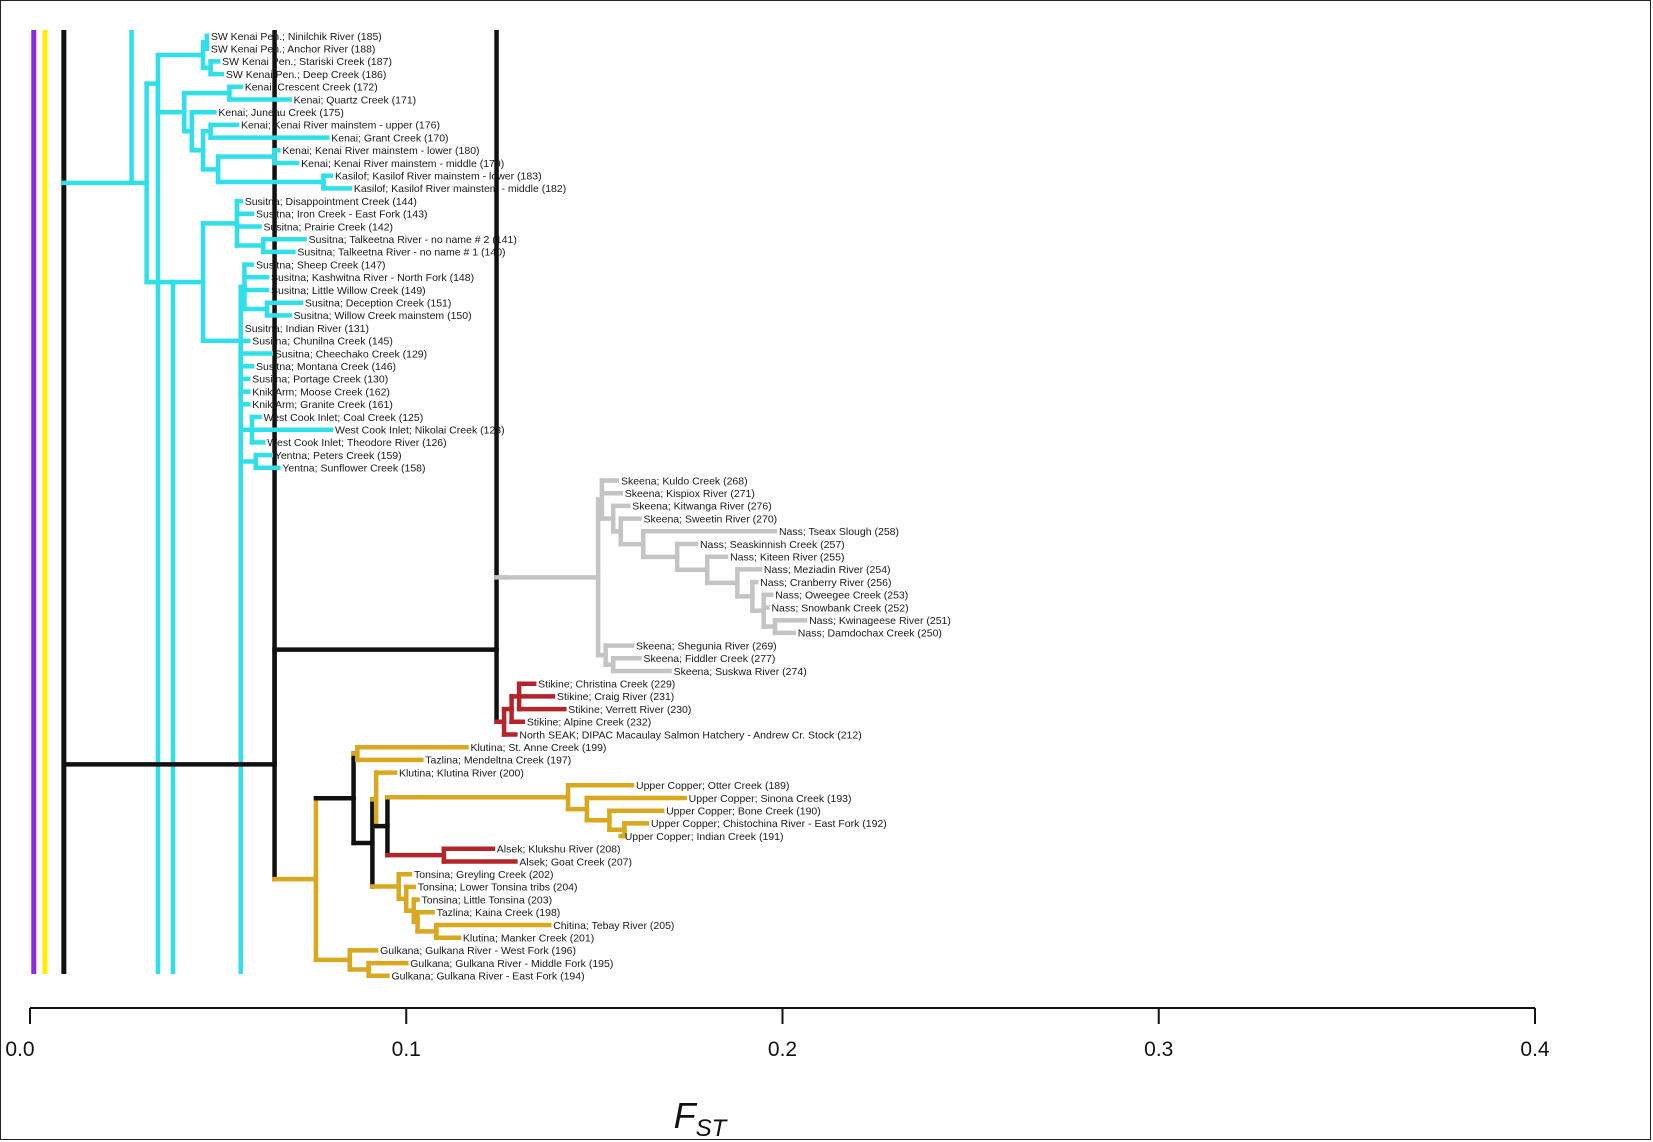 This screenshot has height=1142, width=1653. Describe the element at coordinates (293, 50) in the screenshot. I see `leaf-label: SW Kenai Pen.; Anchor River (188)` at that location.